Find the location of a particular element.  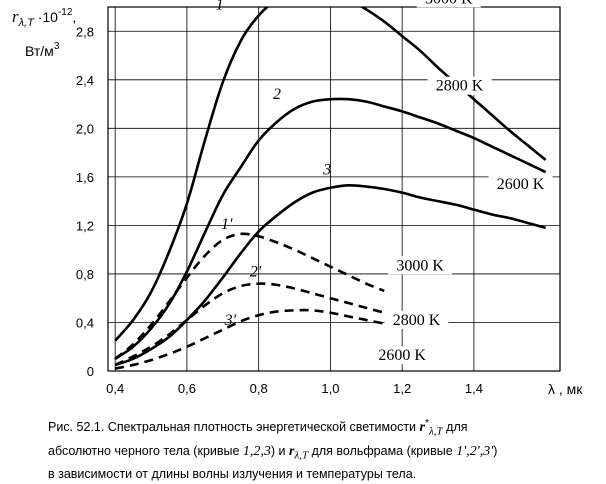

series-line-1prime is located at coordinates (249, 296).